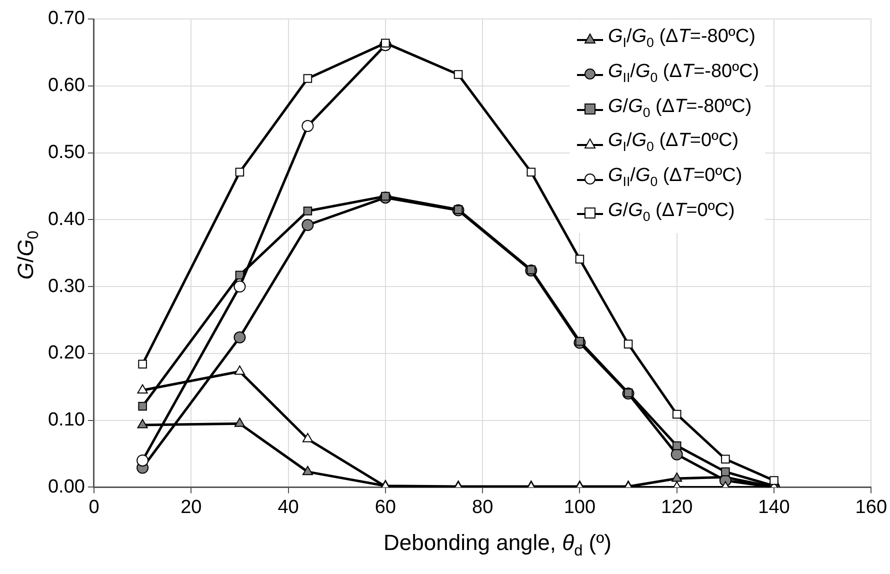  What do you see at coordinates (774, 507) in the screenshot?
I see `x-tick-label: 140` at bounding box center [774, 507].